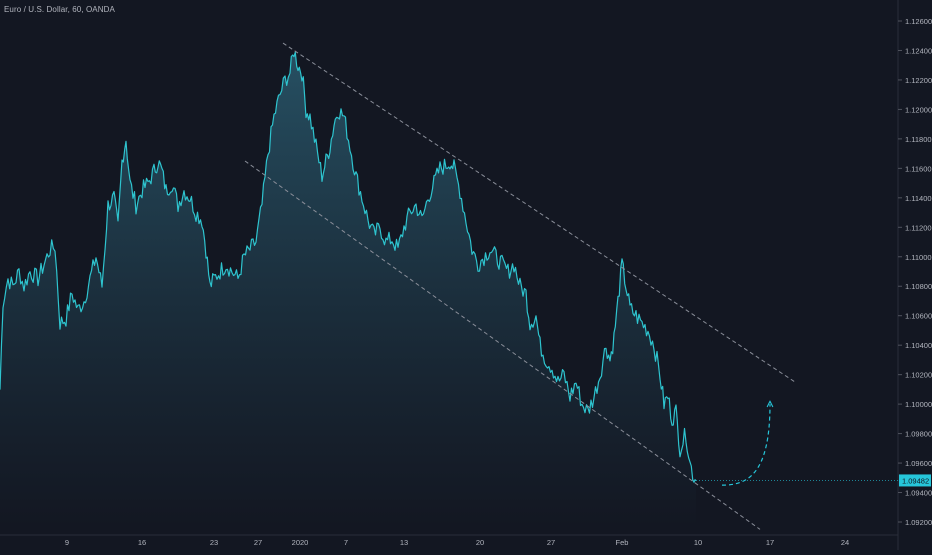 The height and width of the screenshot is (555, 932). I want to click on y-tick-label: 1.12600, so click(918, 21).